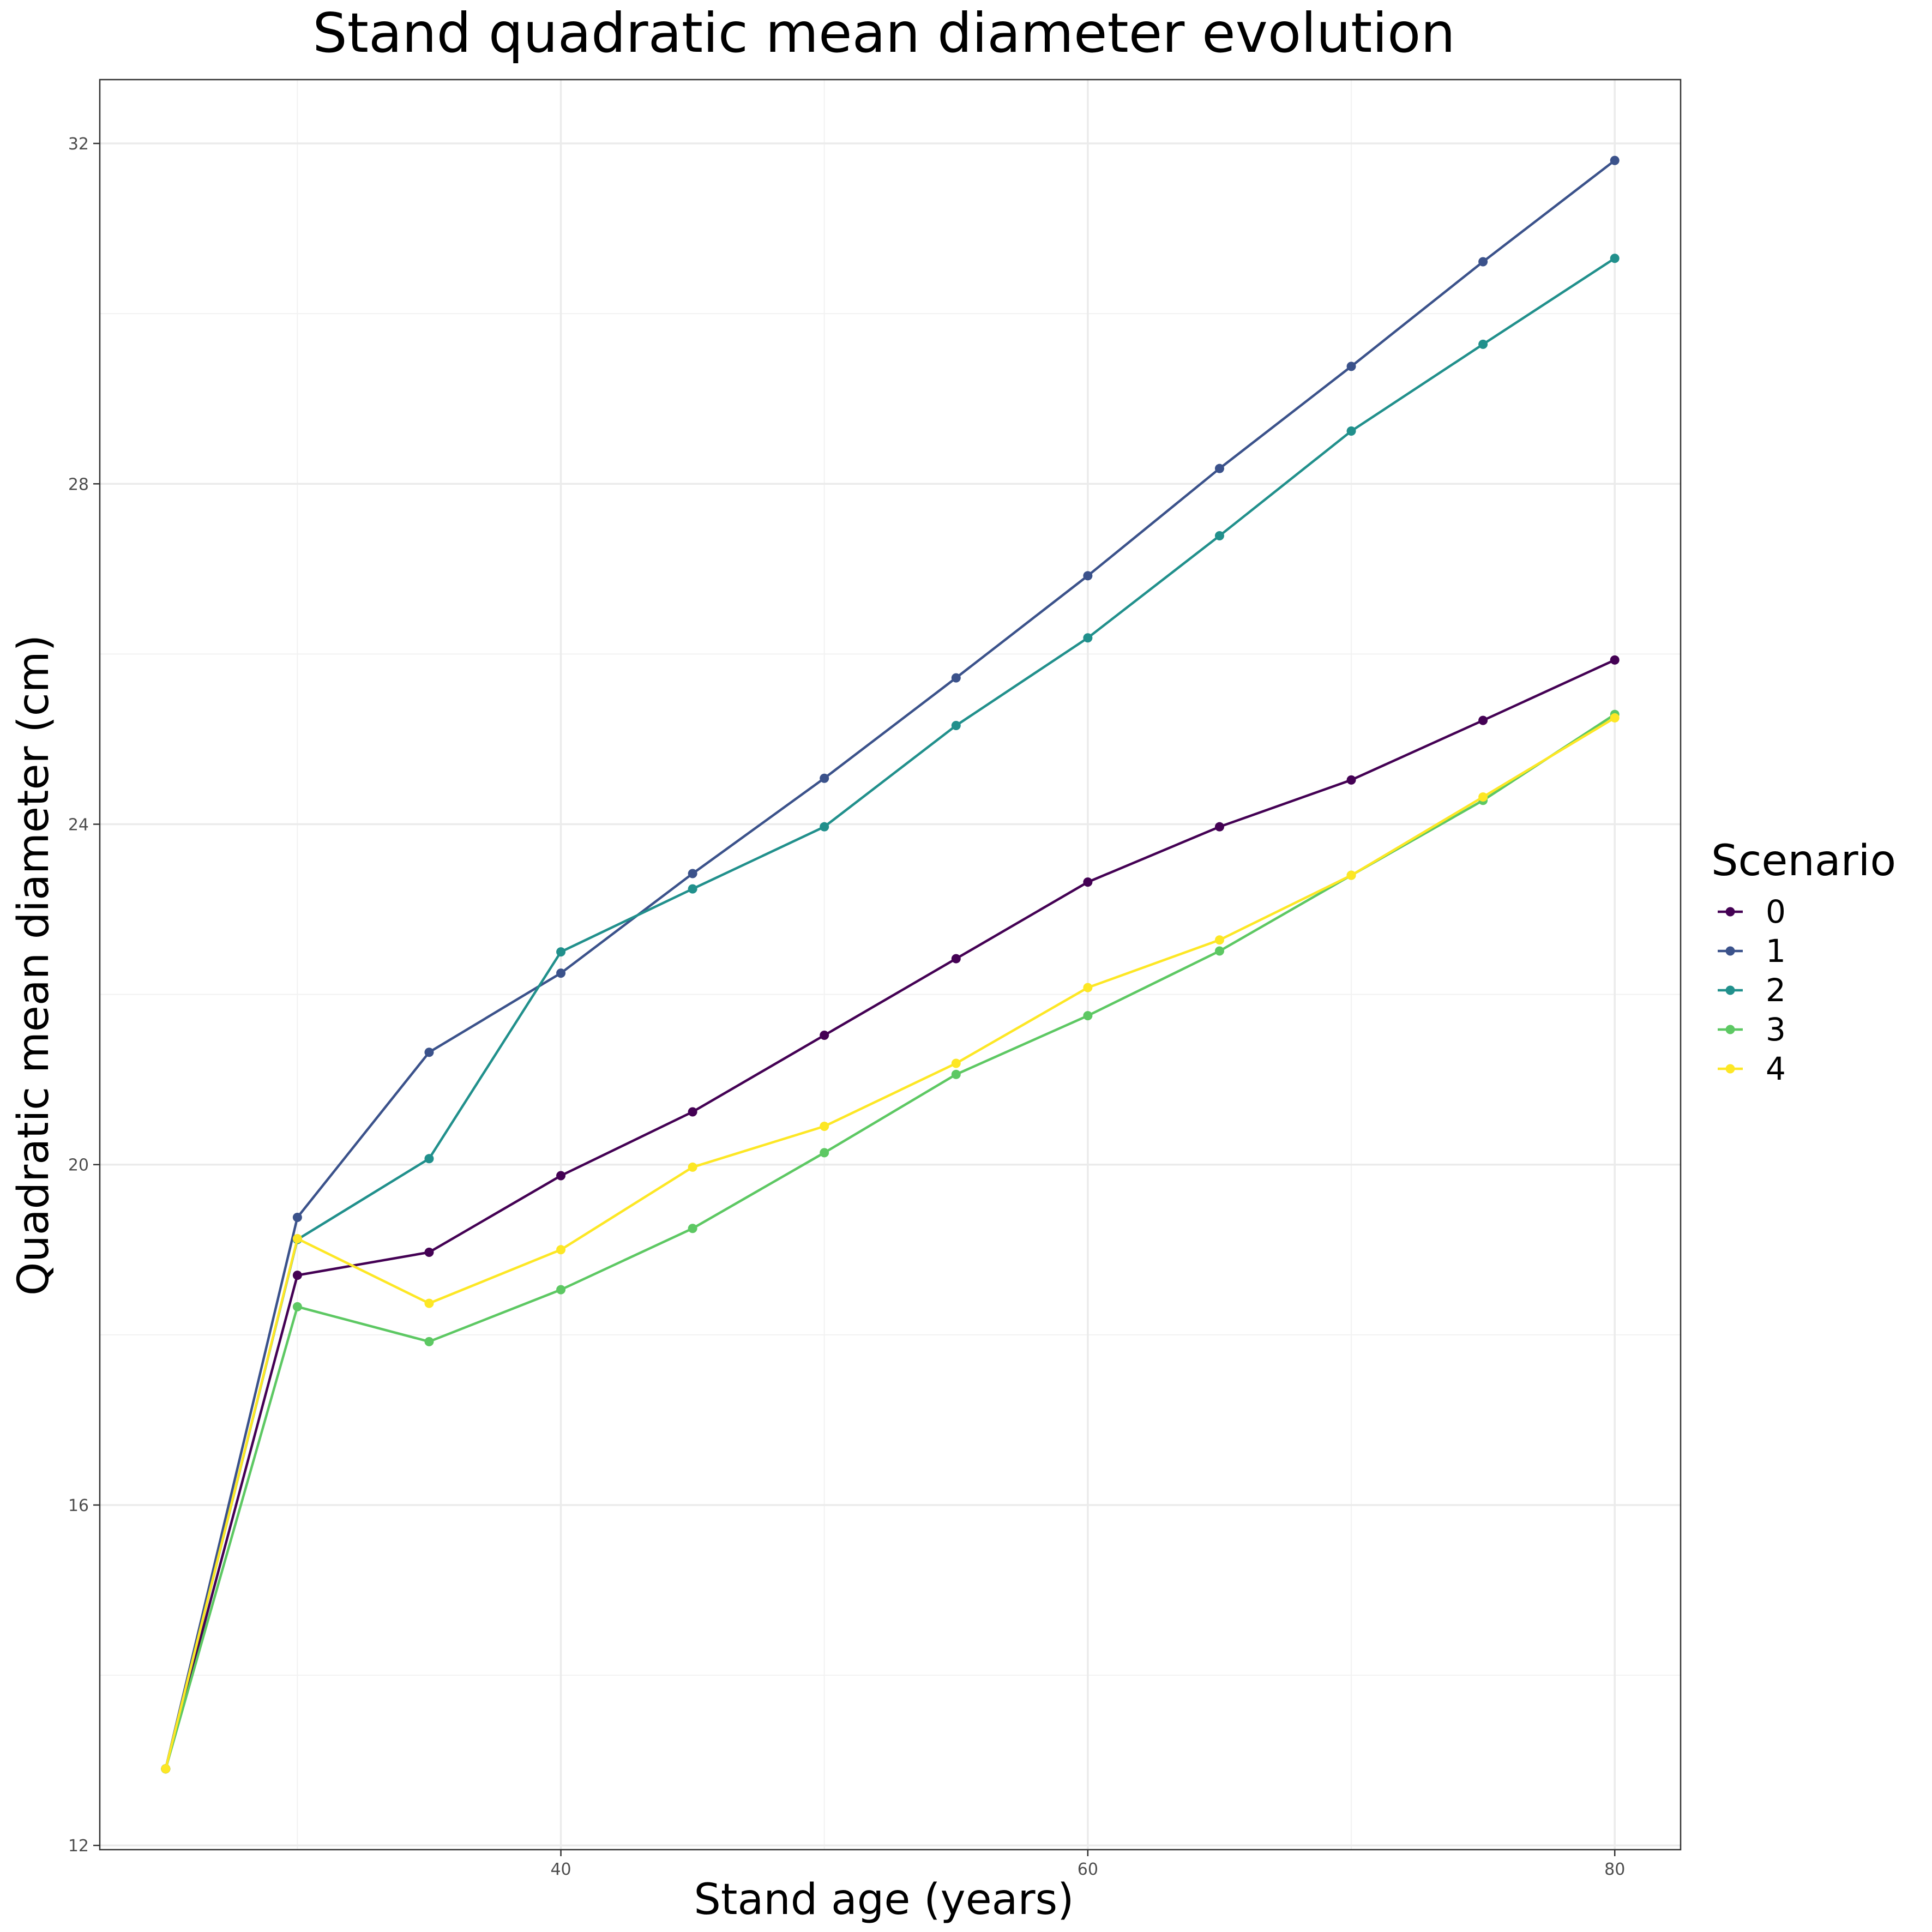  I want to click on y-tick-label: 12, so click(78, 1846).